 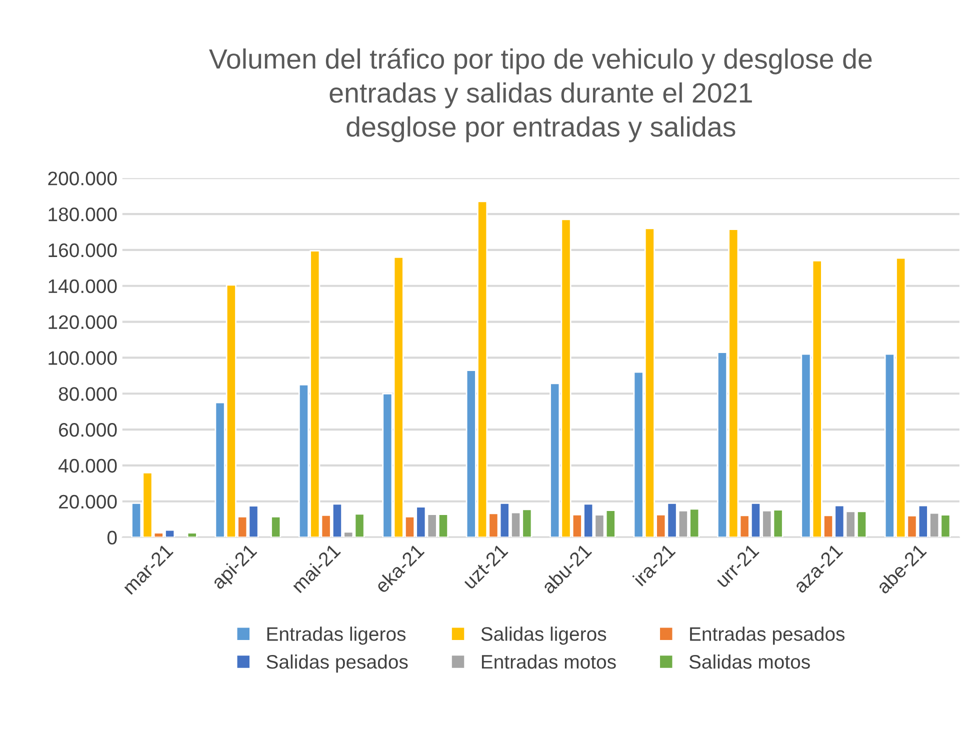 What do you see at coordinates (87, 465) in the screenshot?
I see `y-tick-label: 40.000` at bounding box center [87, 465].